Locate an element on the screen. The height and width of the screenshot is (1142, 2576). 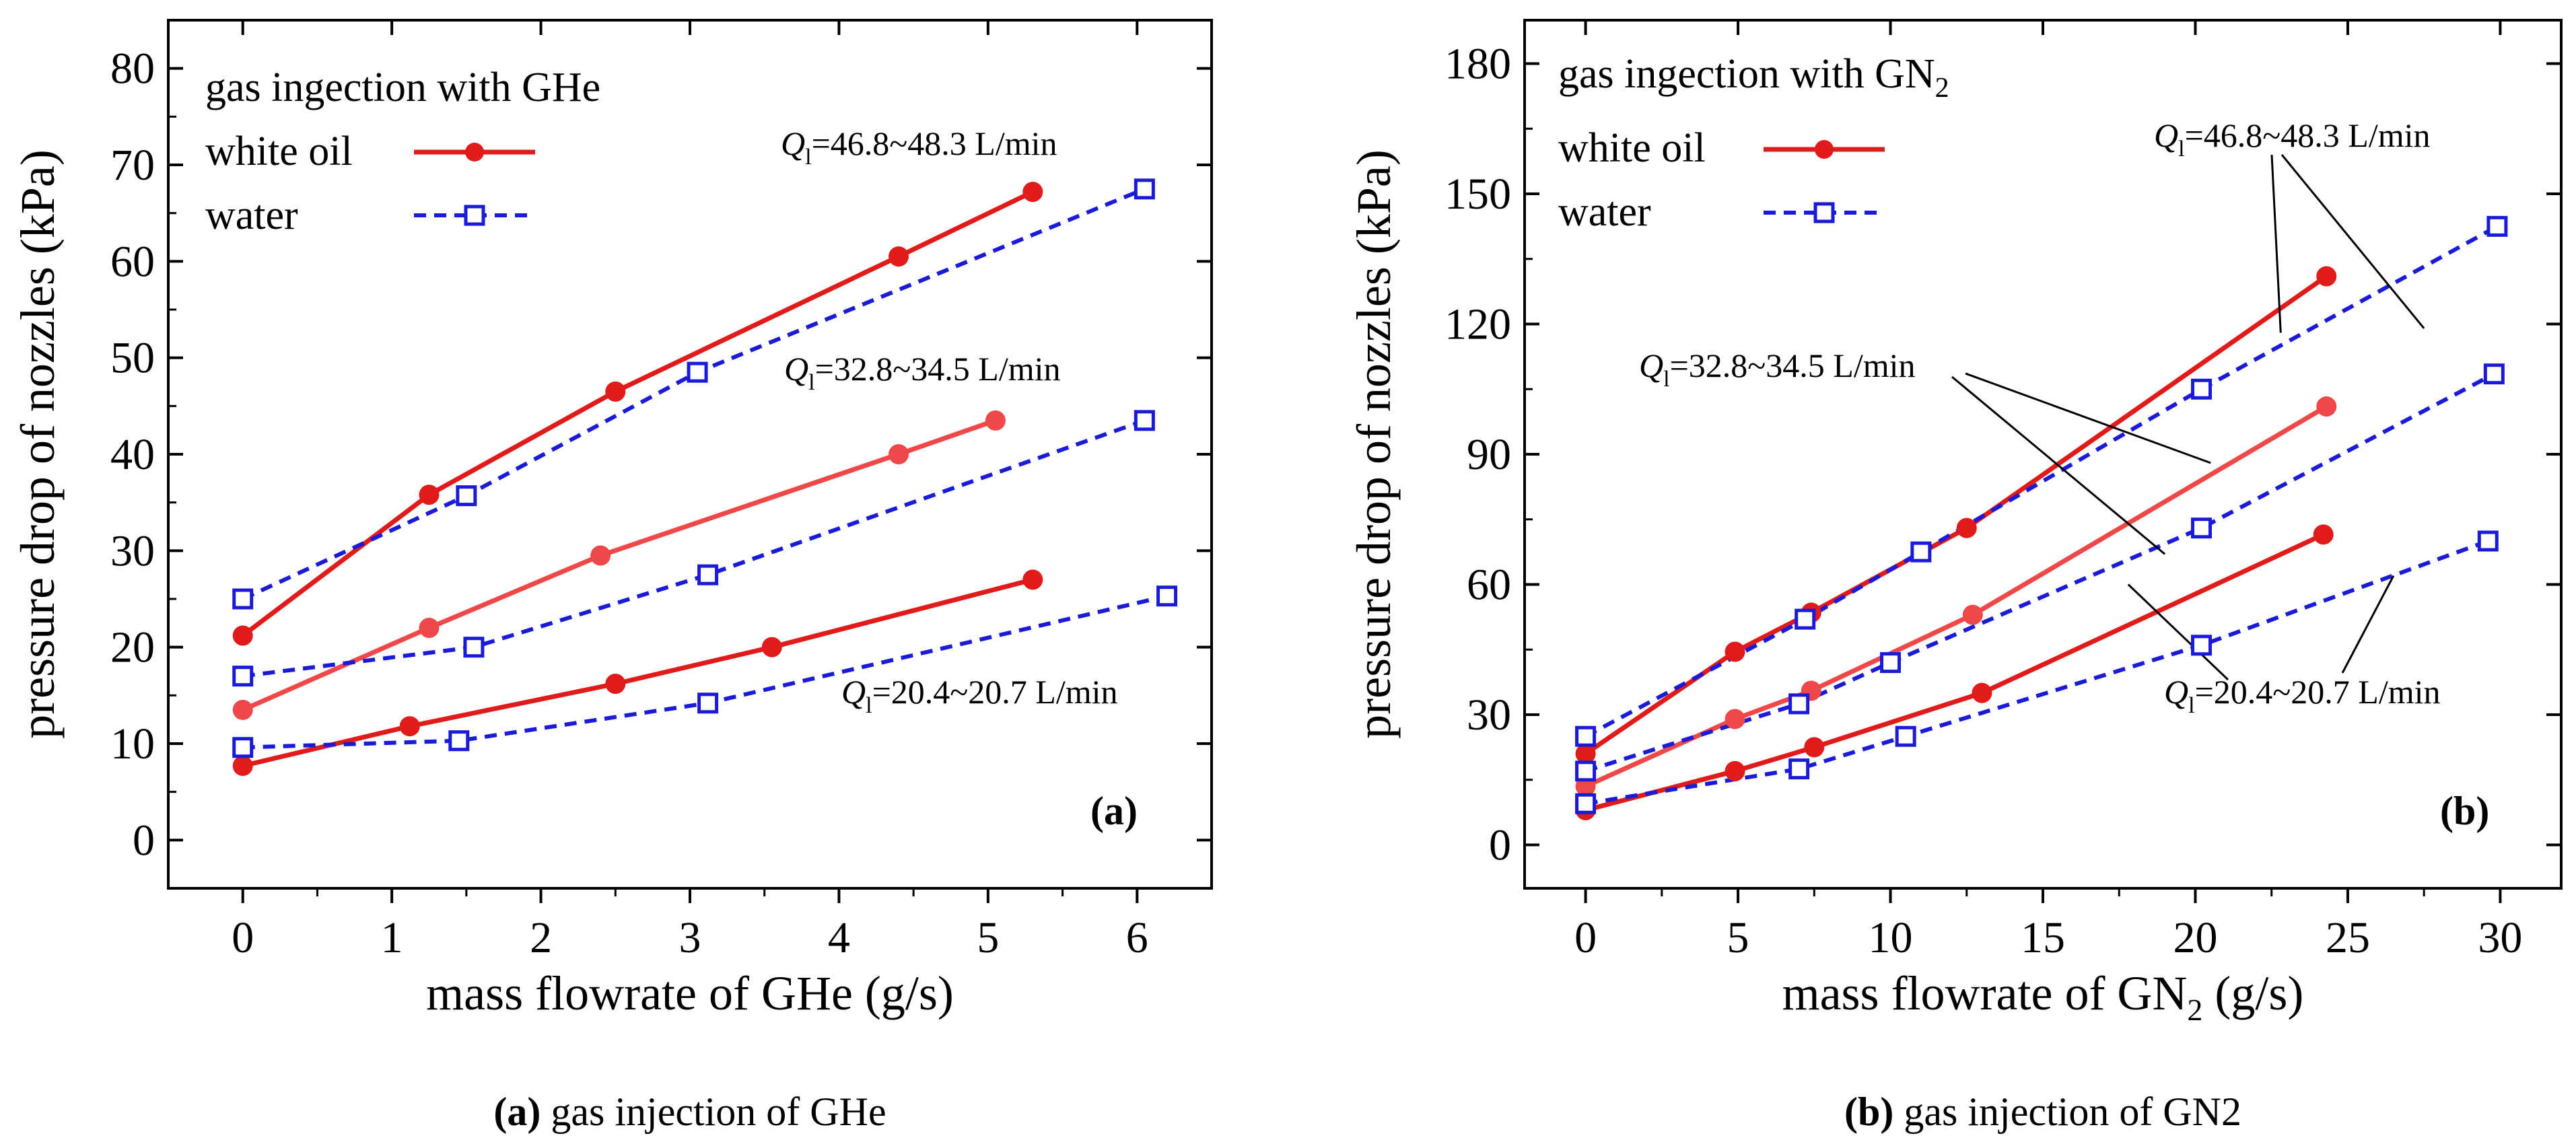
x-tick-label-a: 5 is located at coordinates (988, 937).